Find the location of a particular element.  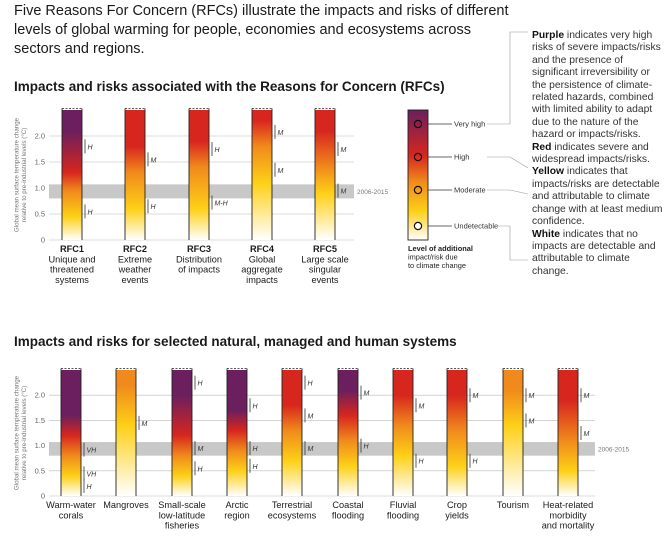

key-caption-line: Level of additional is located at coordinates (440, 248).